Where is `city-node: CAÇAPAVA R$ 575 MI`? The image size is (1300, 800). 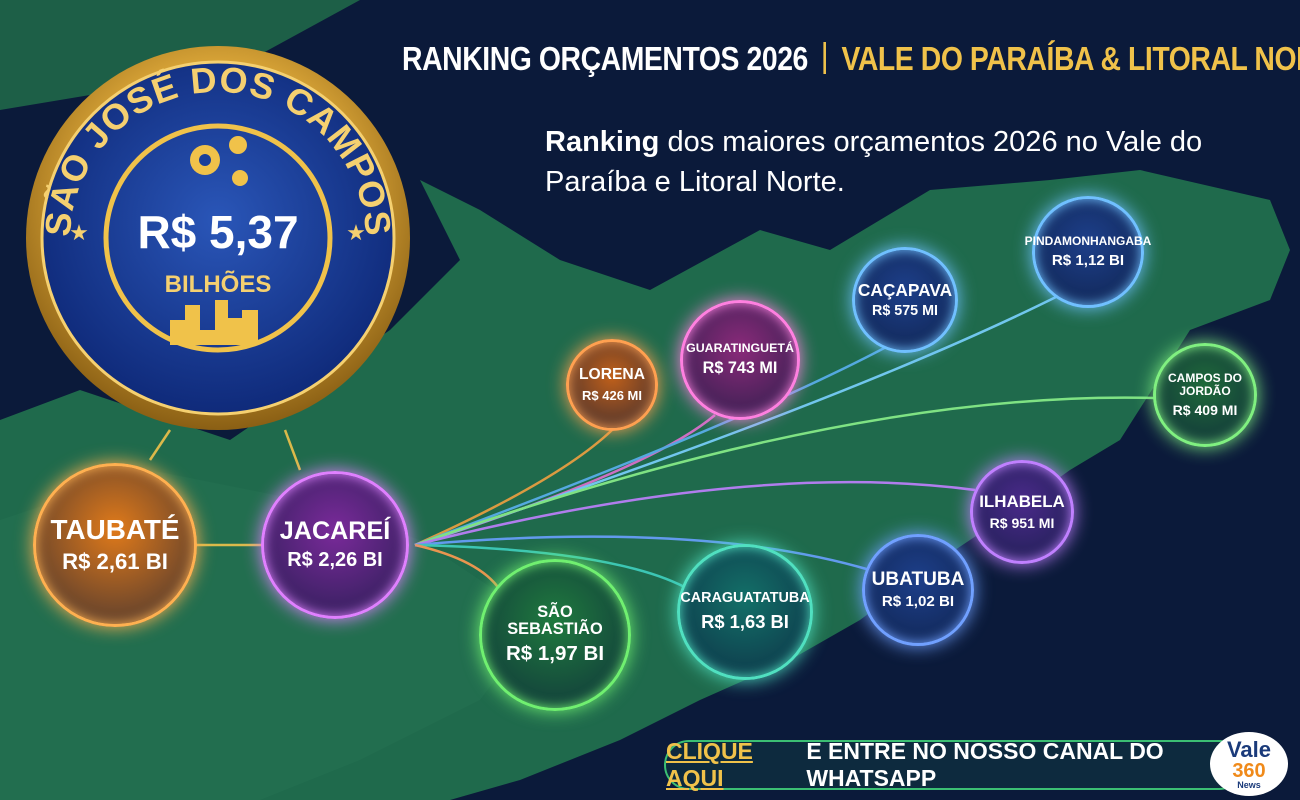 city-node: CAÇAPAVA R$ 575 MI is located at coordinates (905, 300).